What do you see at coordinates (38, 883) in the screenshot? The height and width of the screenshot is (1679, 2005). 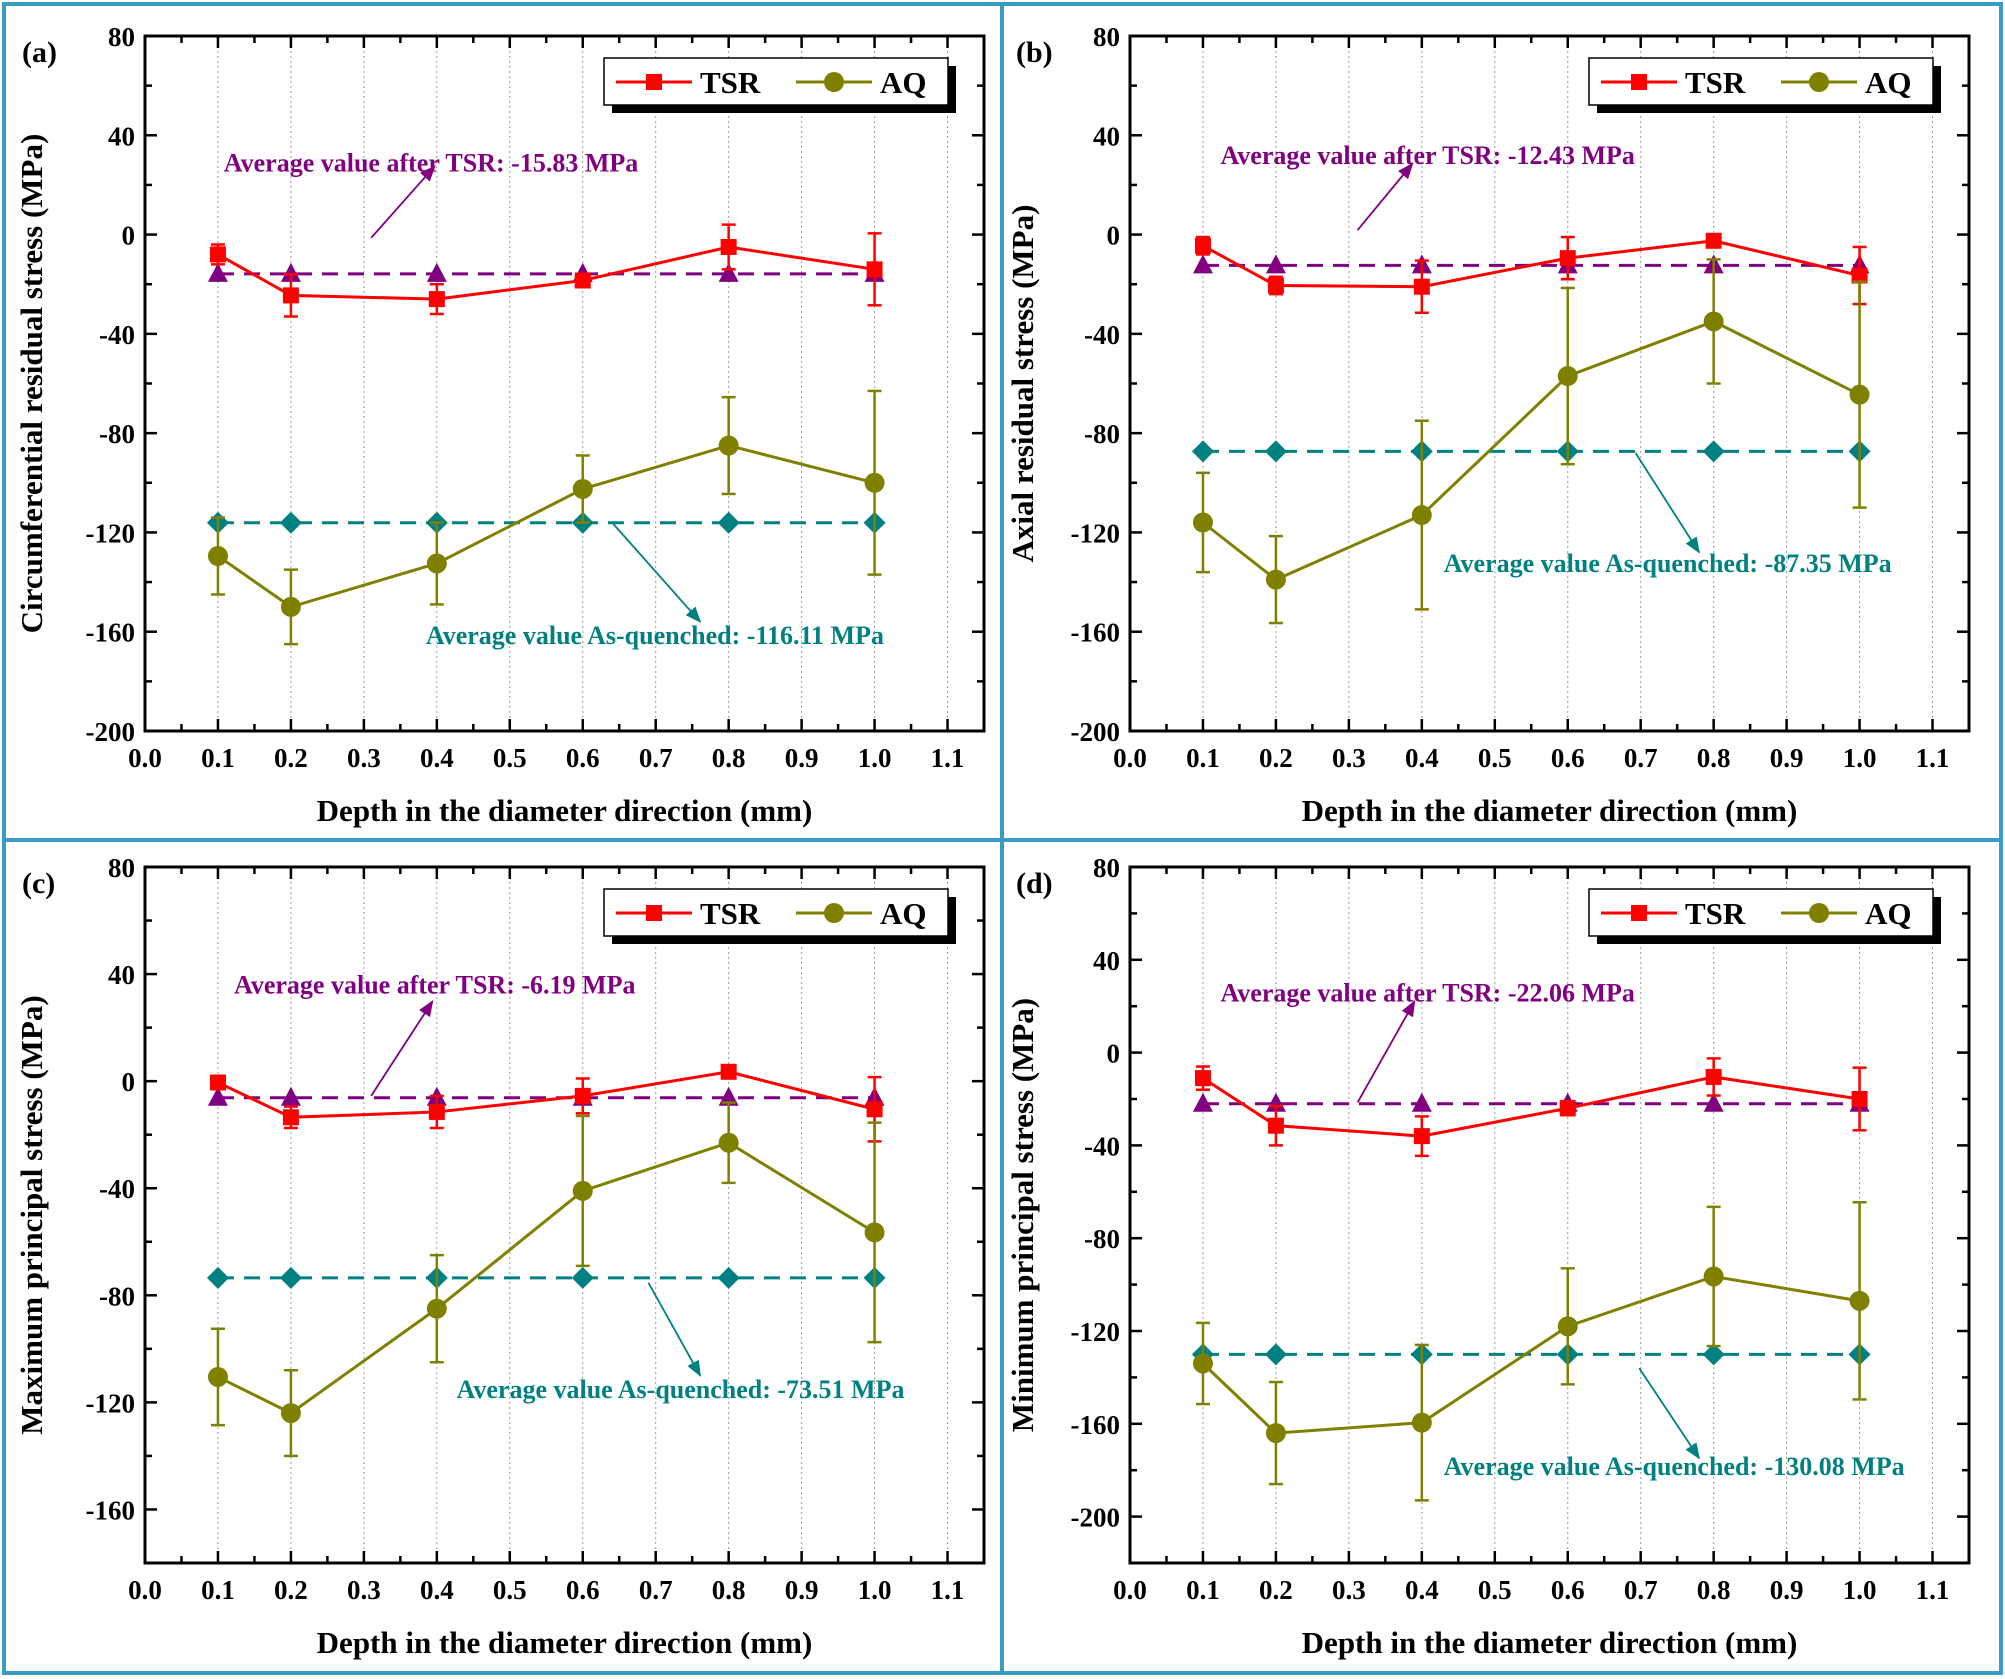 I see `panel-label: (c)` at bounding box center [38, 883].